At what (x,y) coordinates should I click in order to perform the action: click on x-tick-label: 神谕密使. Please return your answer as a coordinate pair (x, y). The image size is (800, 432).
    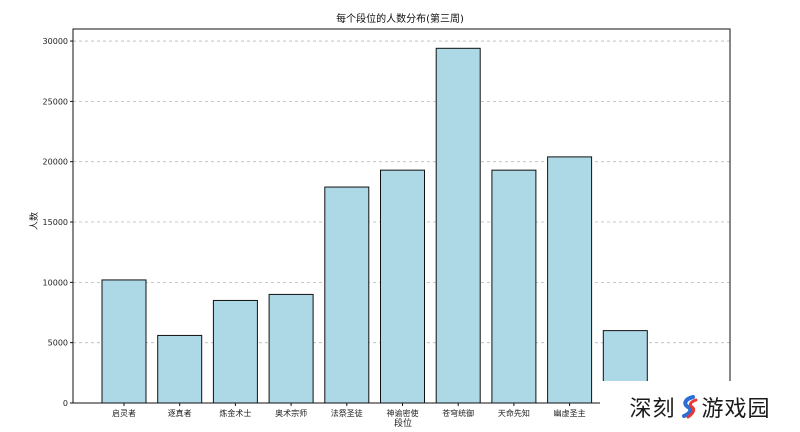
    Looking at the image, I should click on (403, 413).